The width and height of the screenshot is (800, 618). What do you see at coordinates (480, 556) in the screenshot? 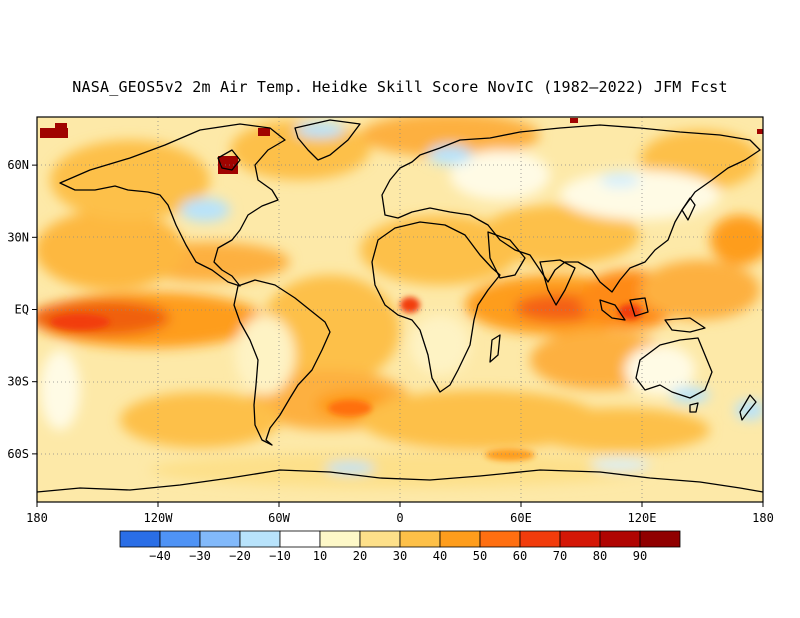
I see `colorbar-label: 50` at bounding box center [480, 556].